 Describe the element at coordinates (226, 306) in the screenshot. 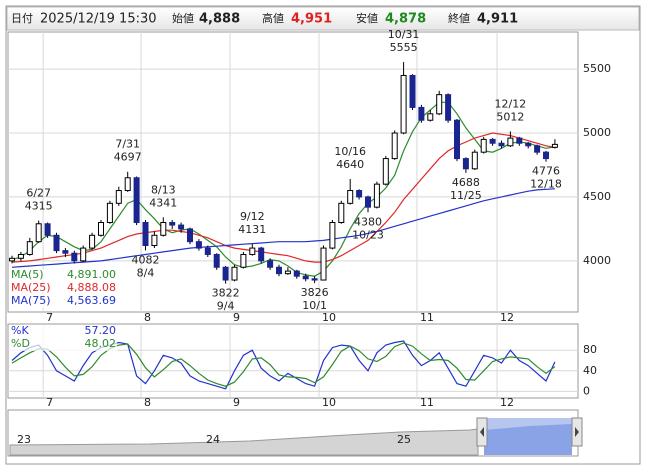

I see `annotation-date: 9/4` at that location.